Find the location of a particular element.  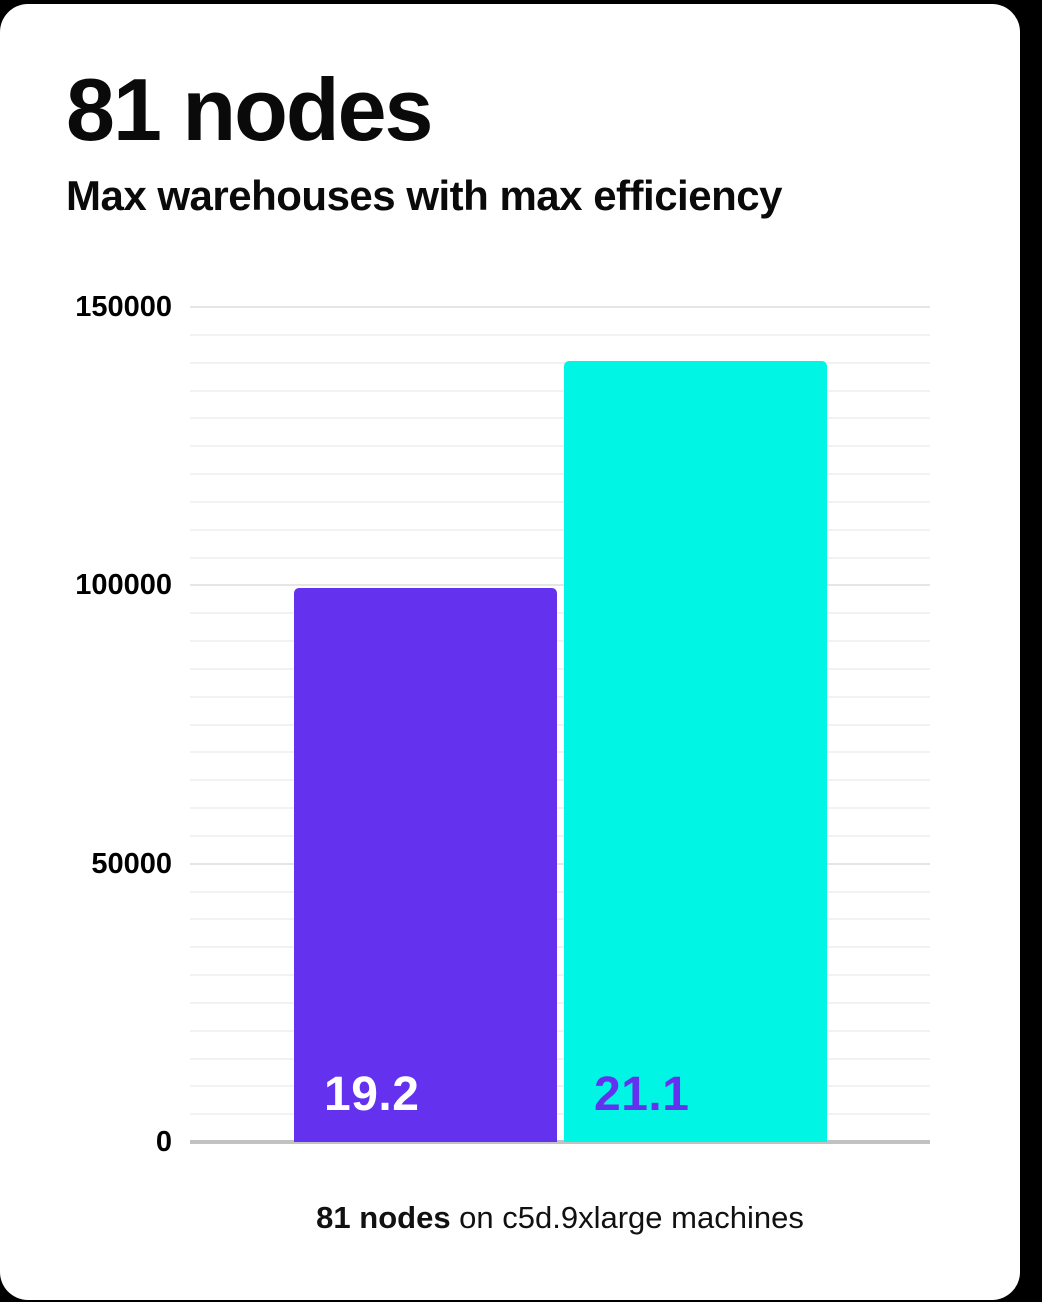

y-axis-tick-label: 100000 is located at coordinates (123, 585).